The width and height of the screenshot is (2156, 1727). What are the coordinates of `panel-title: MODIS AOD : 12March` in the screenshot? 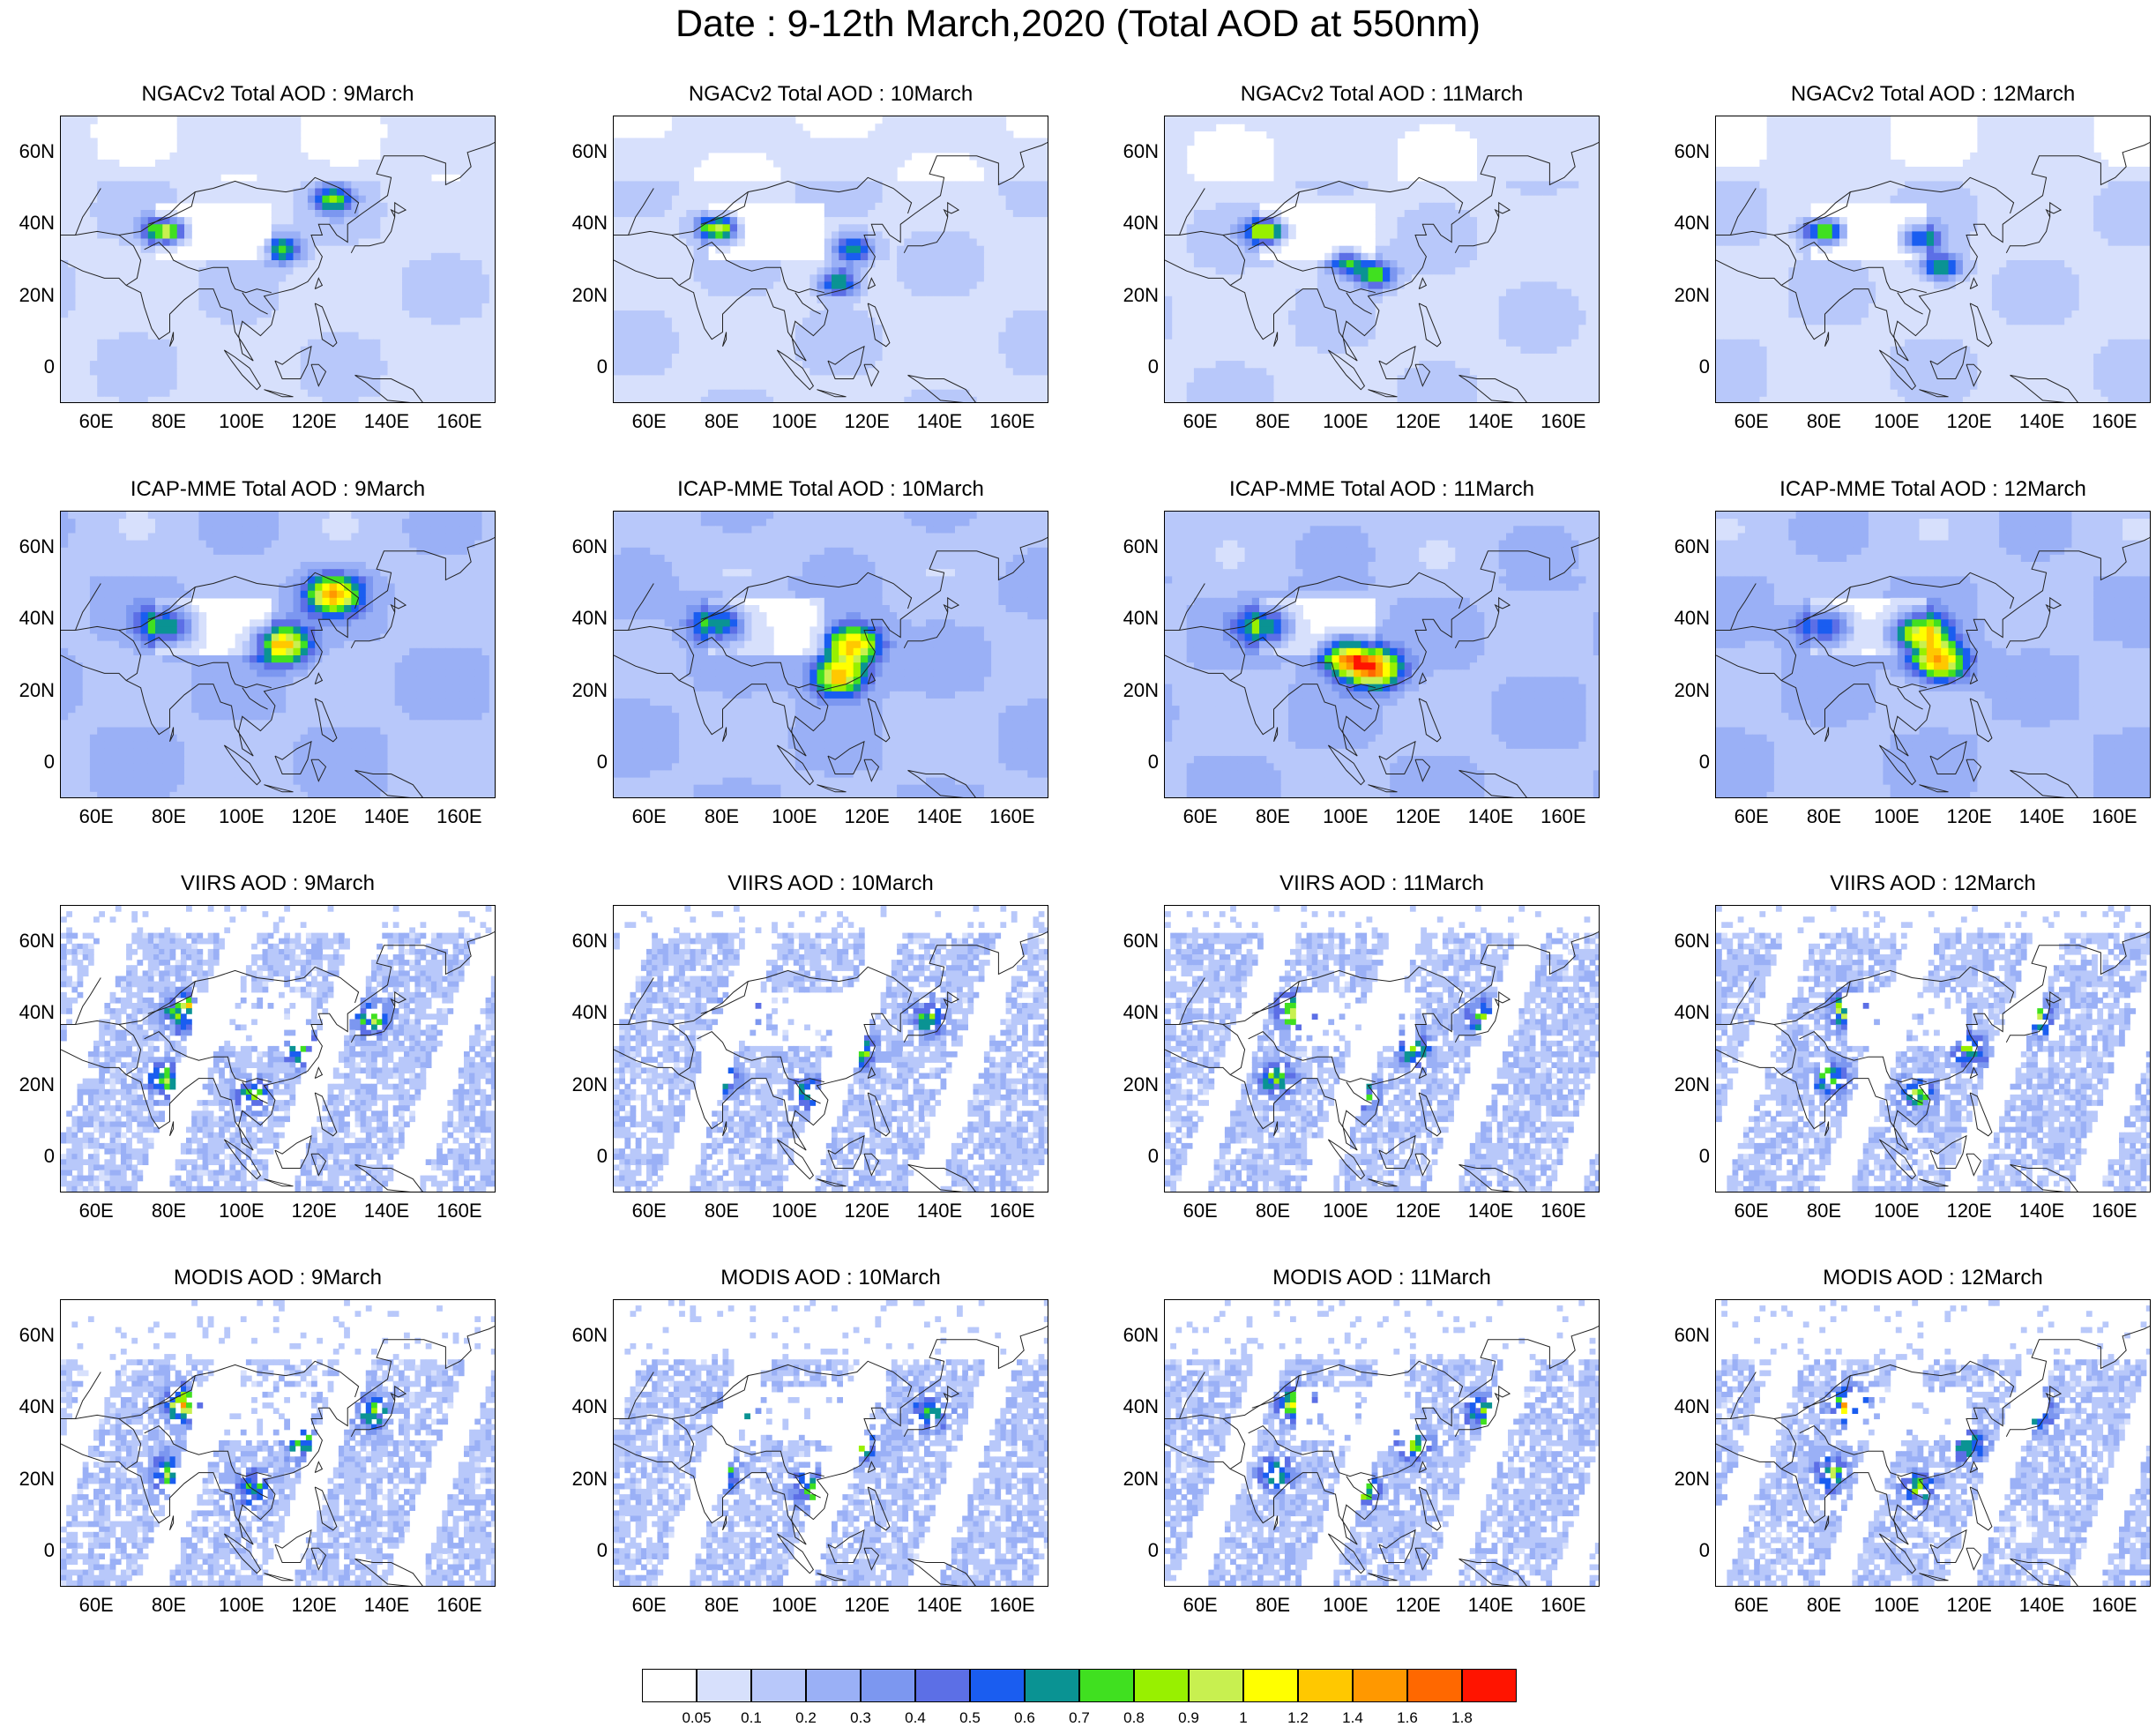 It's located at (1933, 1278).